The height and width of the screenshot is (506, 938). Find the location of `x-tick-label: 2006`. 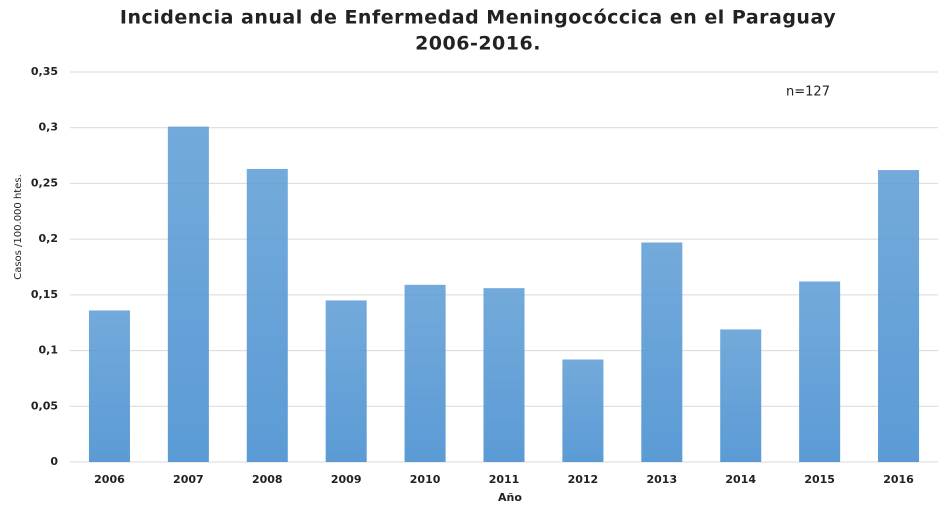

x-tick-label: 2006 is located at coordinates (109, 479).